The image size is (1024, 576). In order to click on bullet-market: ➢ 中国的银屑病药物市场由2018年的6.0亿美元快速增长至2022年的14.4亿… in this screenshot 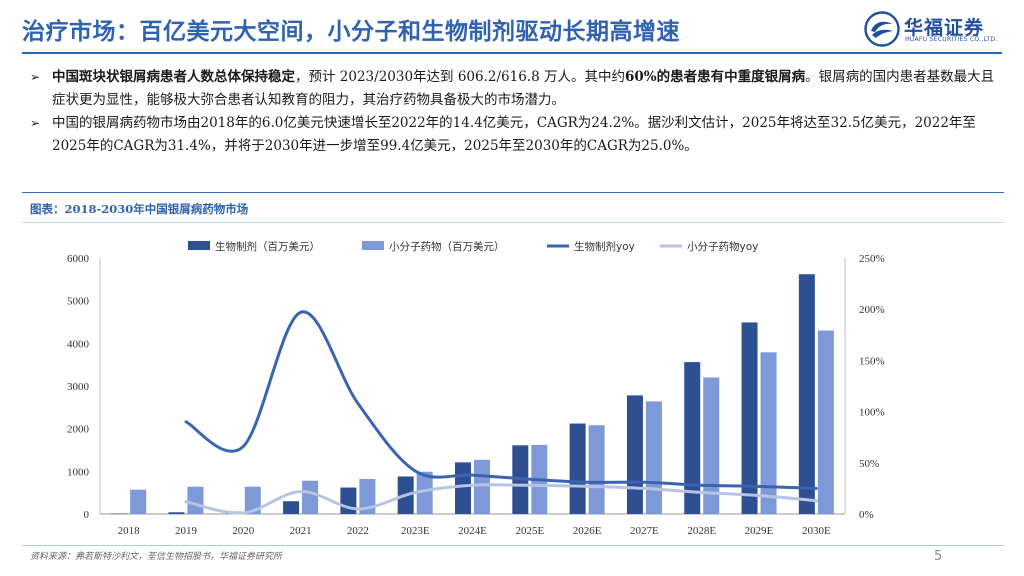, I will do `click(515, 134)`.